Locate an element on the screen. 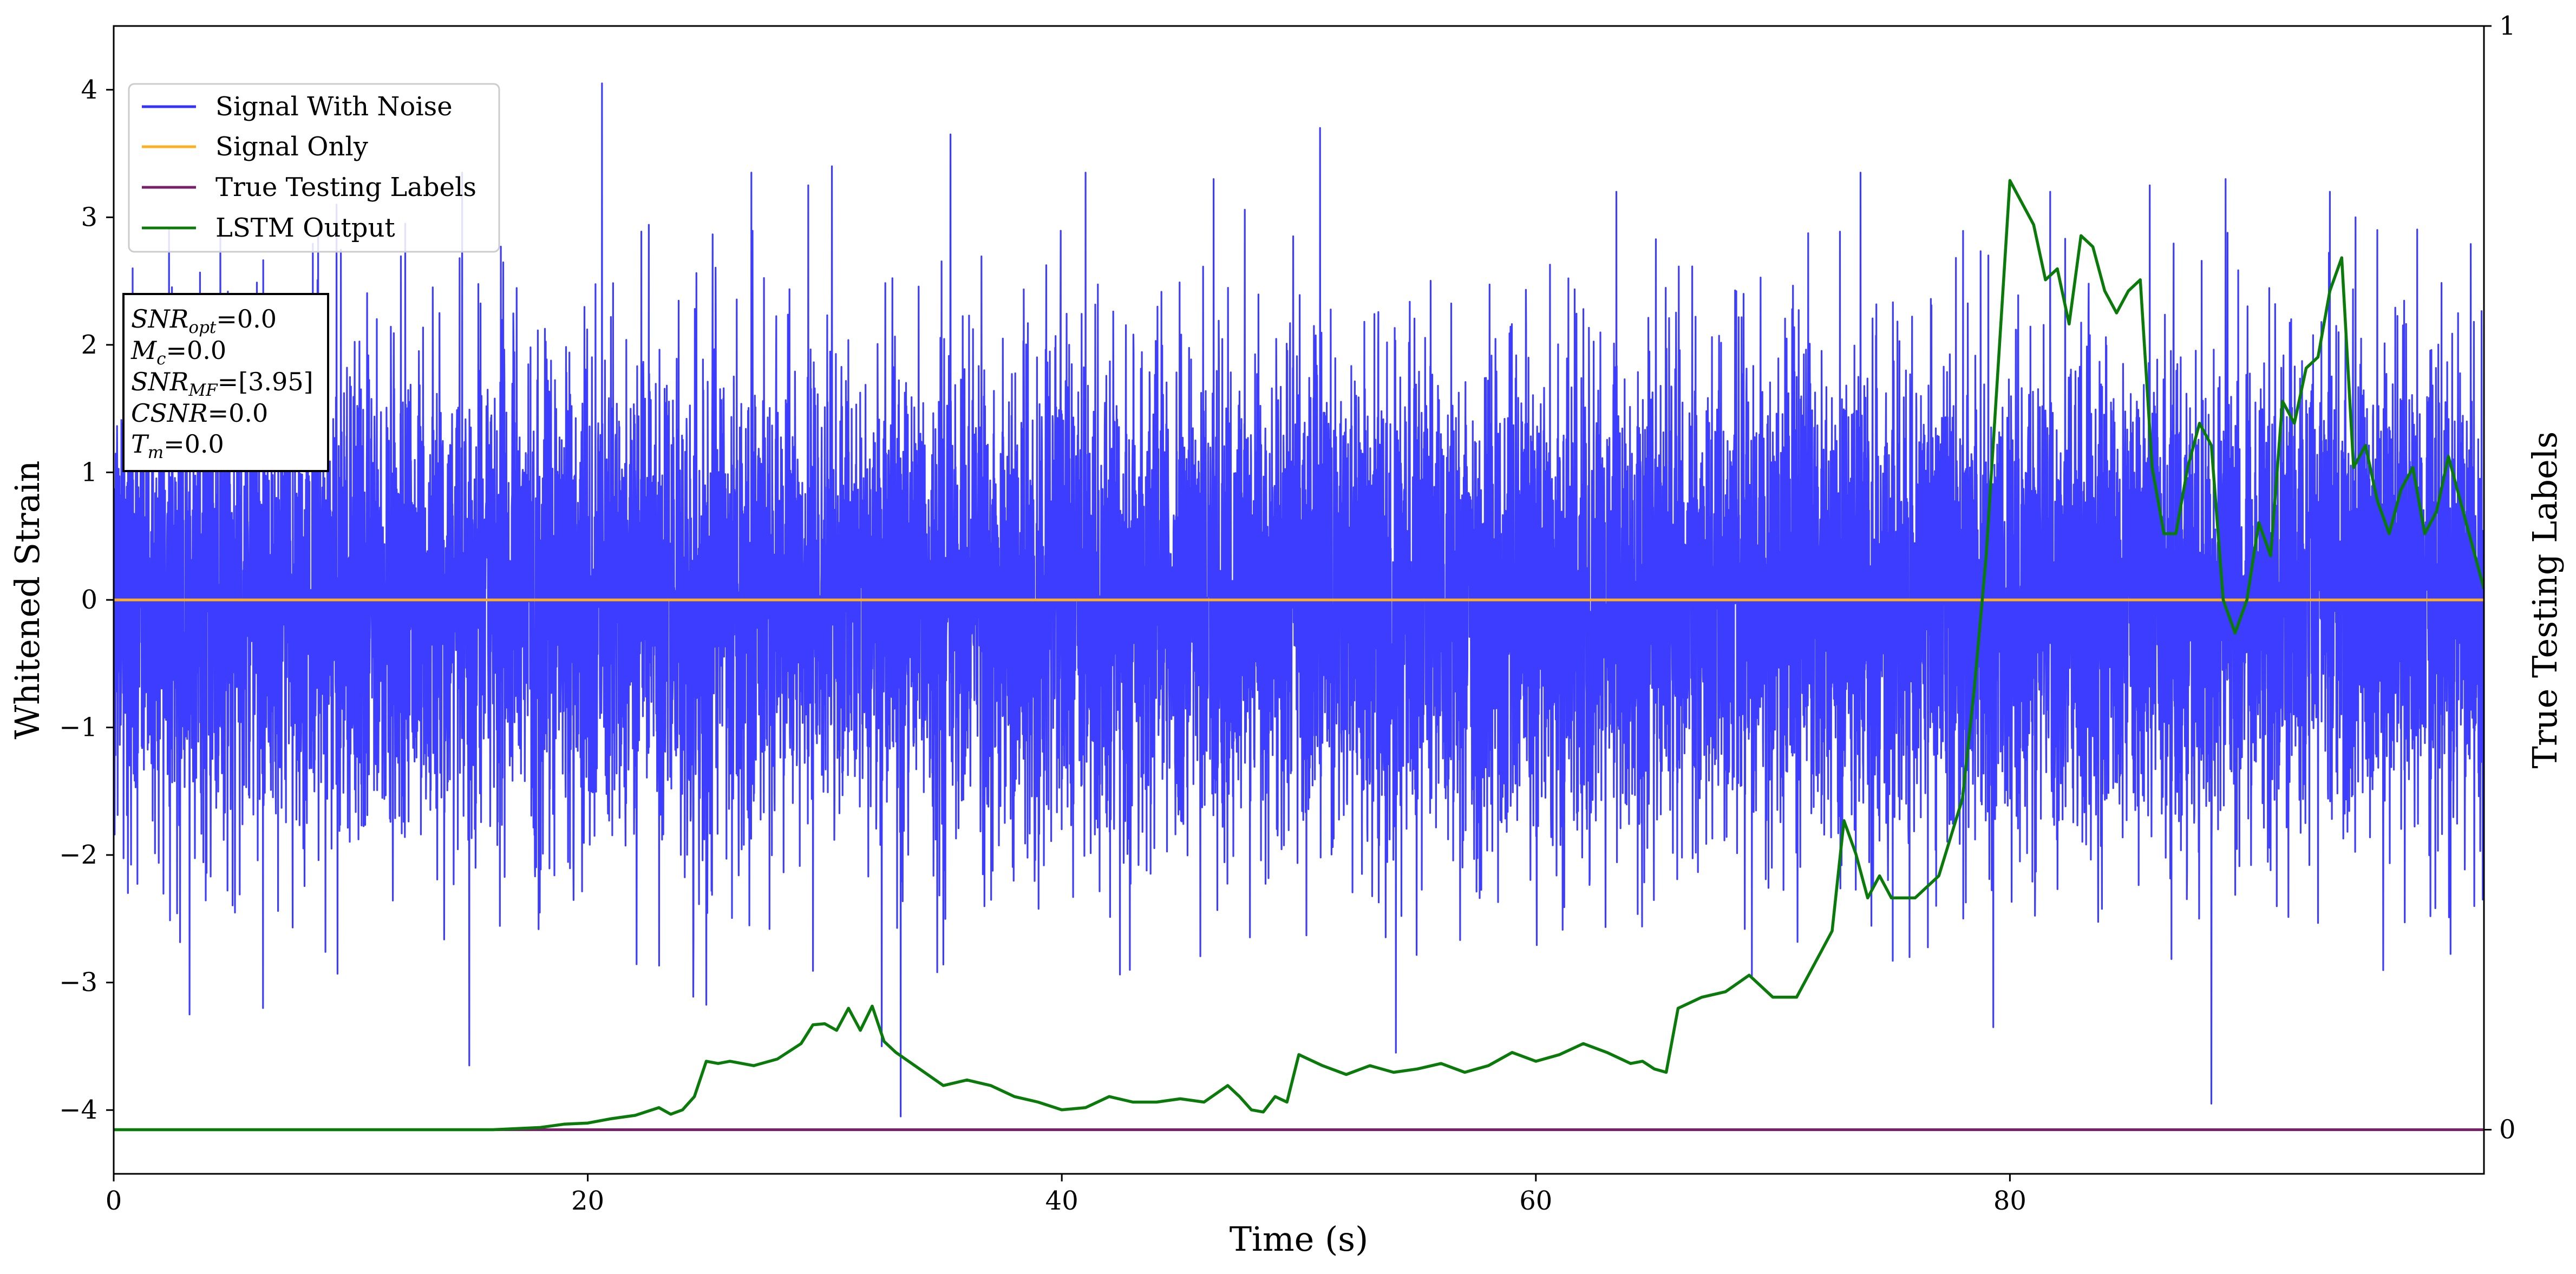 This screenshot has height=1274, width=2576. y-tick-label-2: 2 is located at coordinates (89, 345).